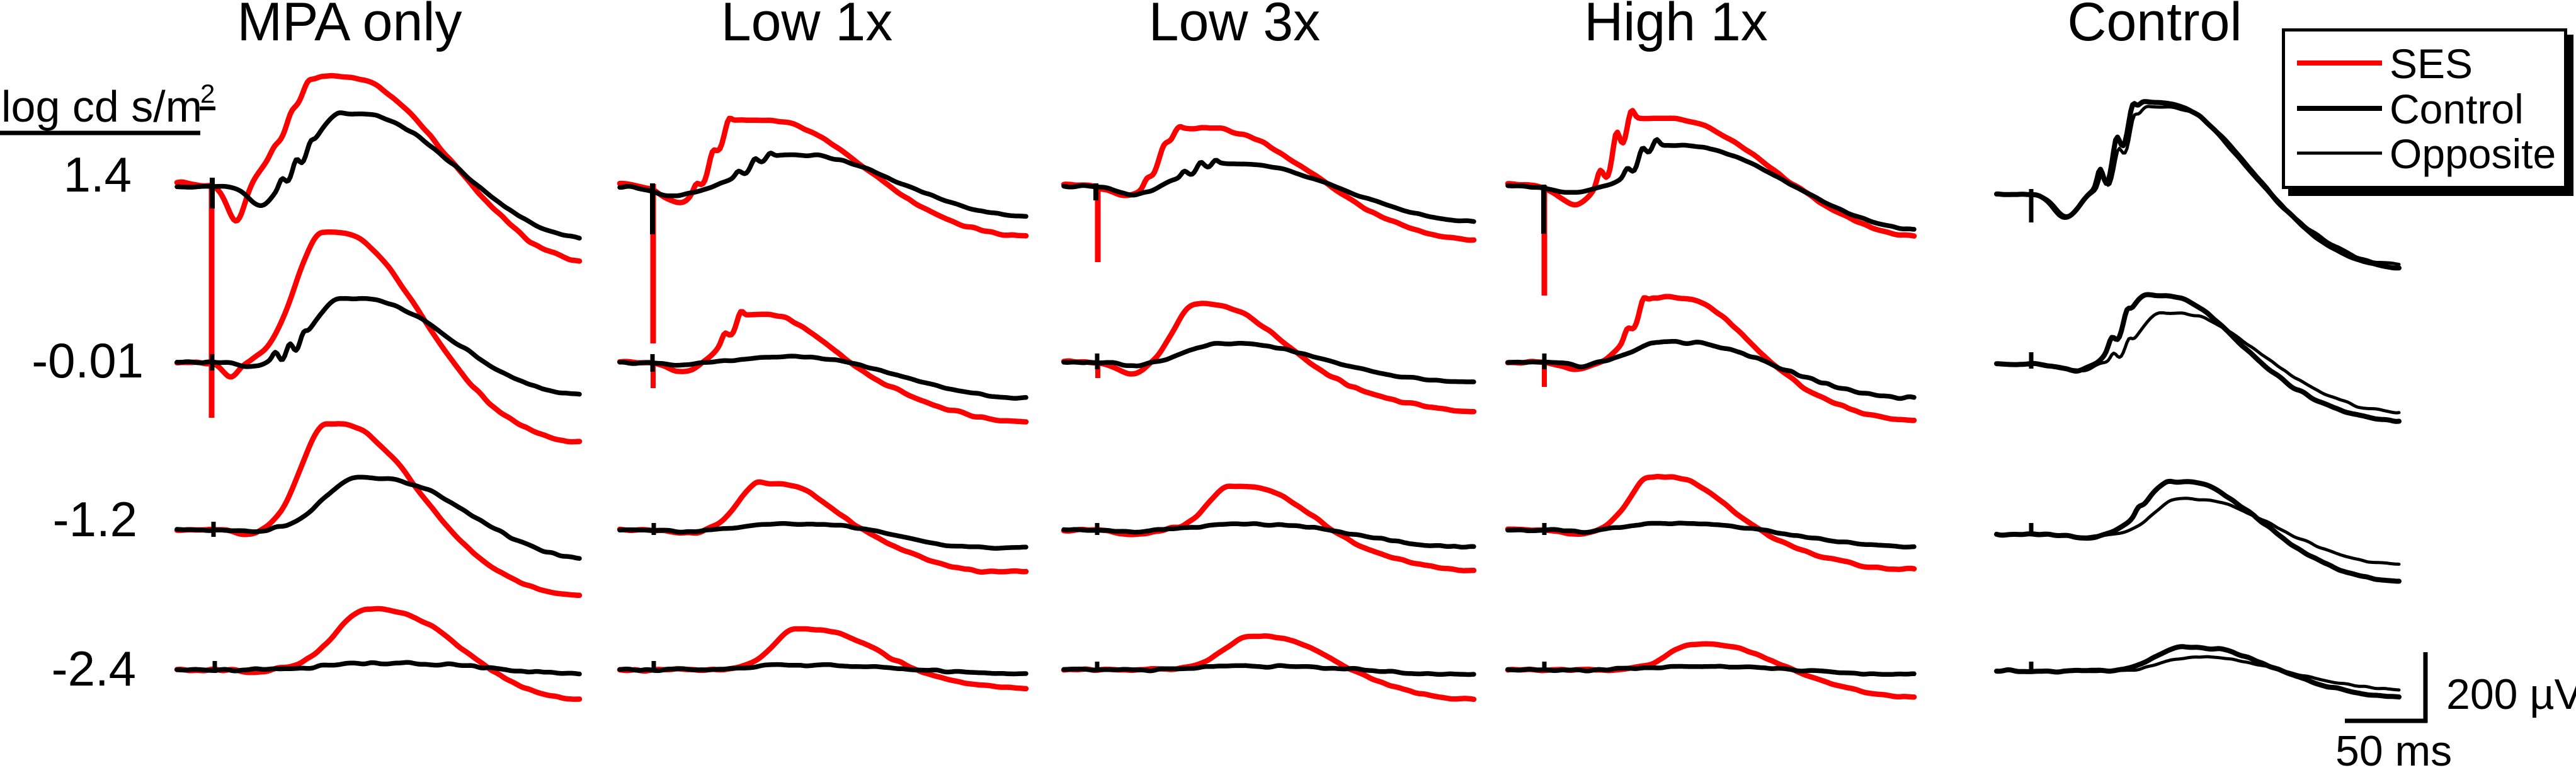 The height and width of the screenshot is (770, 2576). What do you see at coordinates (98, 174) in the screenshot?
I see `svg-text: 1.4` at bounding box center [98, 174].